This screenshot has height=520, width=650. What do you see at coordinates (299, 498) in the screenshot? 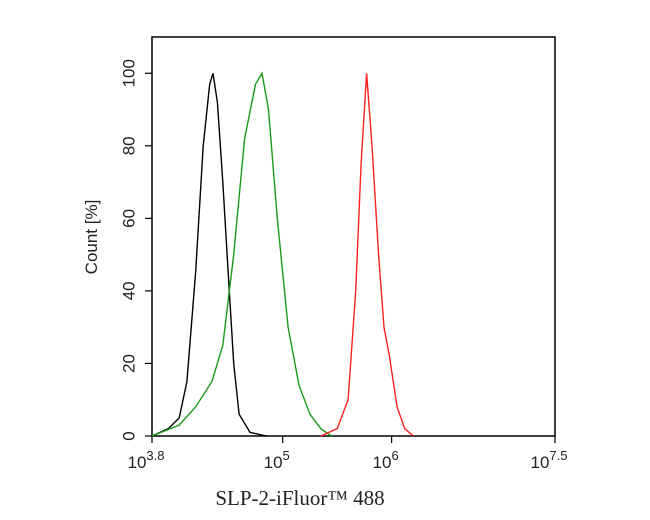
I see `x-axis-label: SLP-2-iFluor™ 488` at bounding box center [299, 498].